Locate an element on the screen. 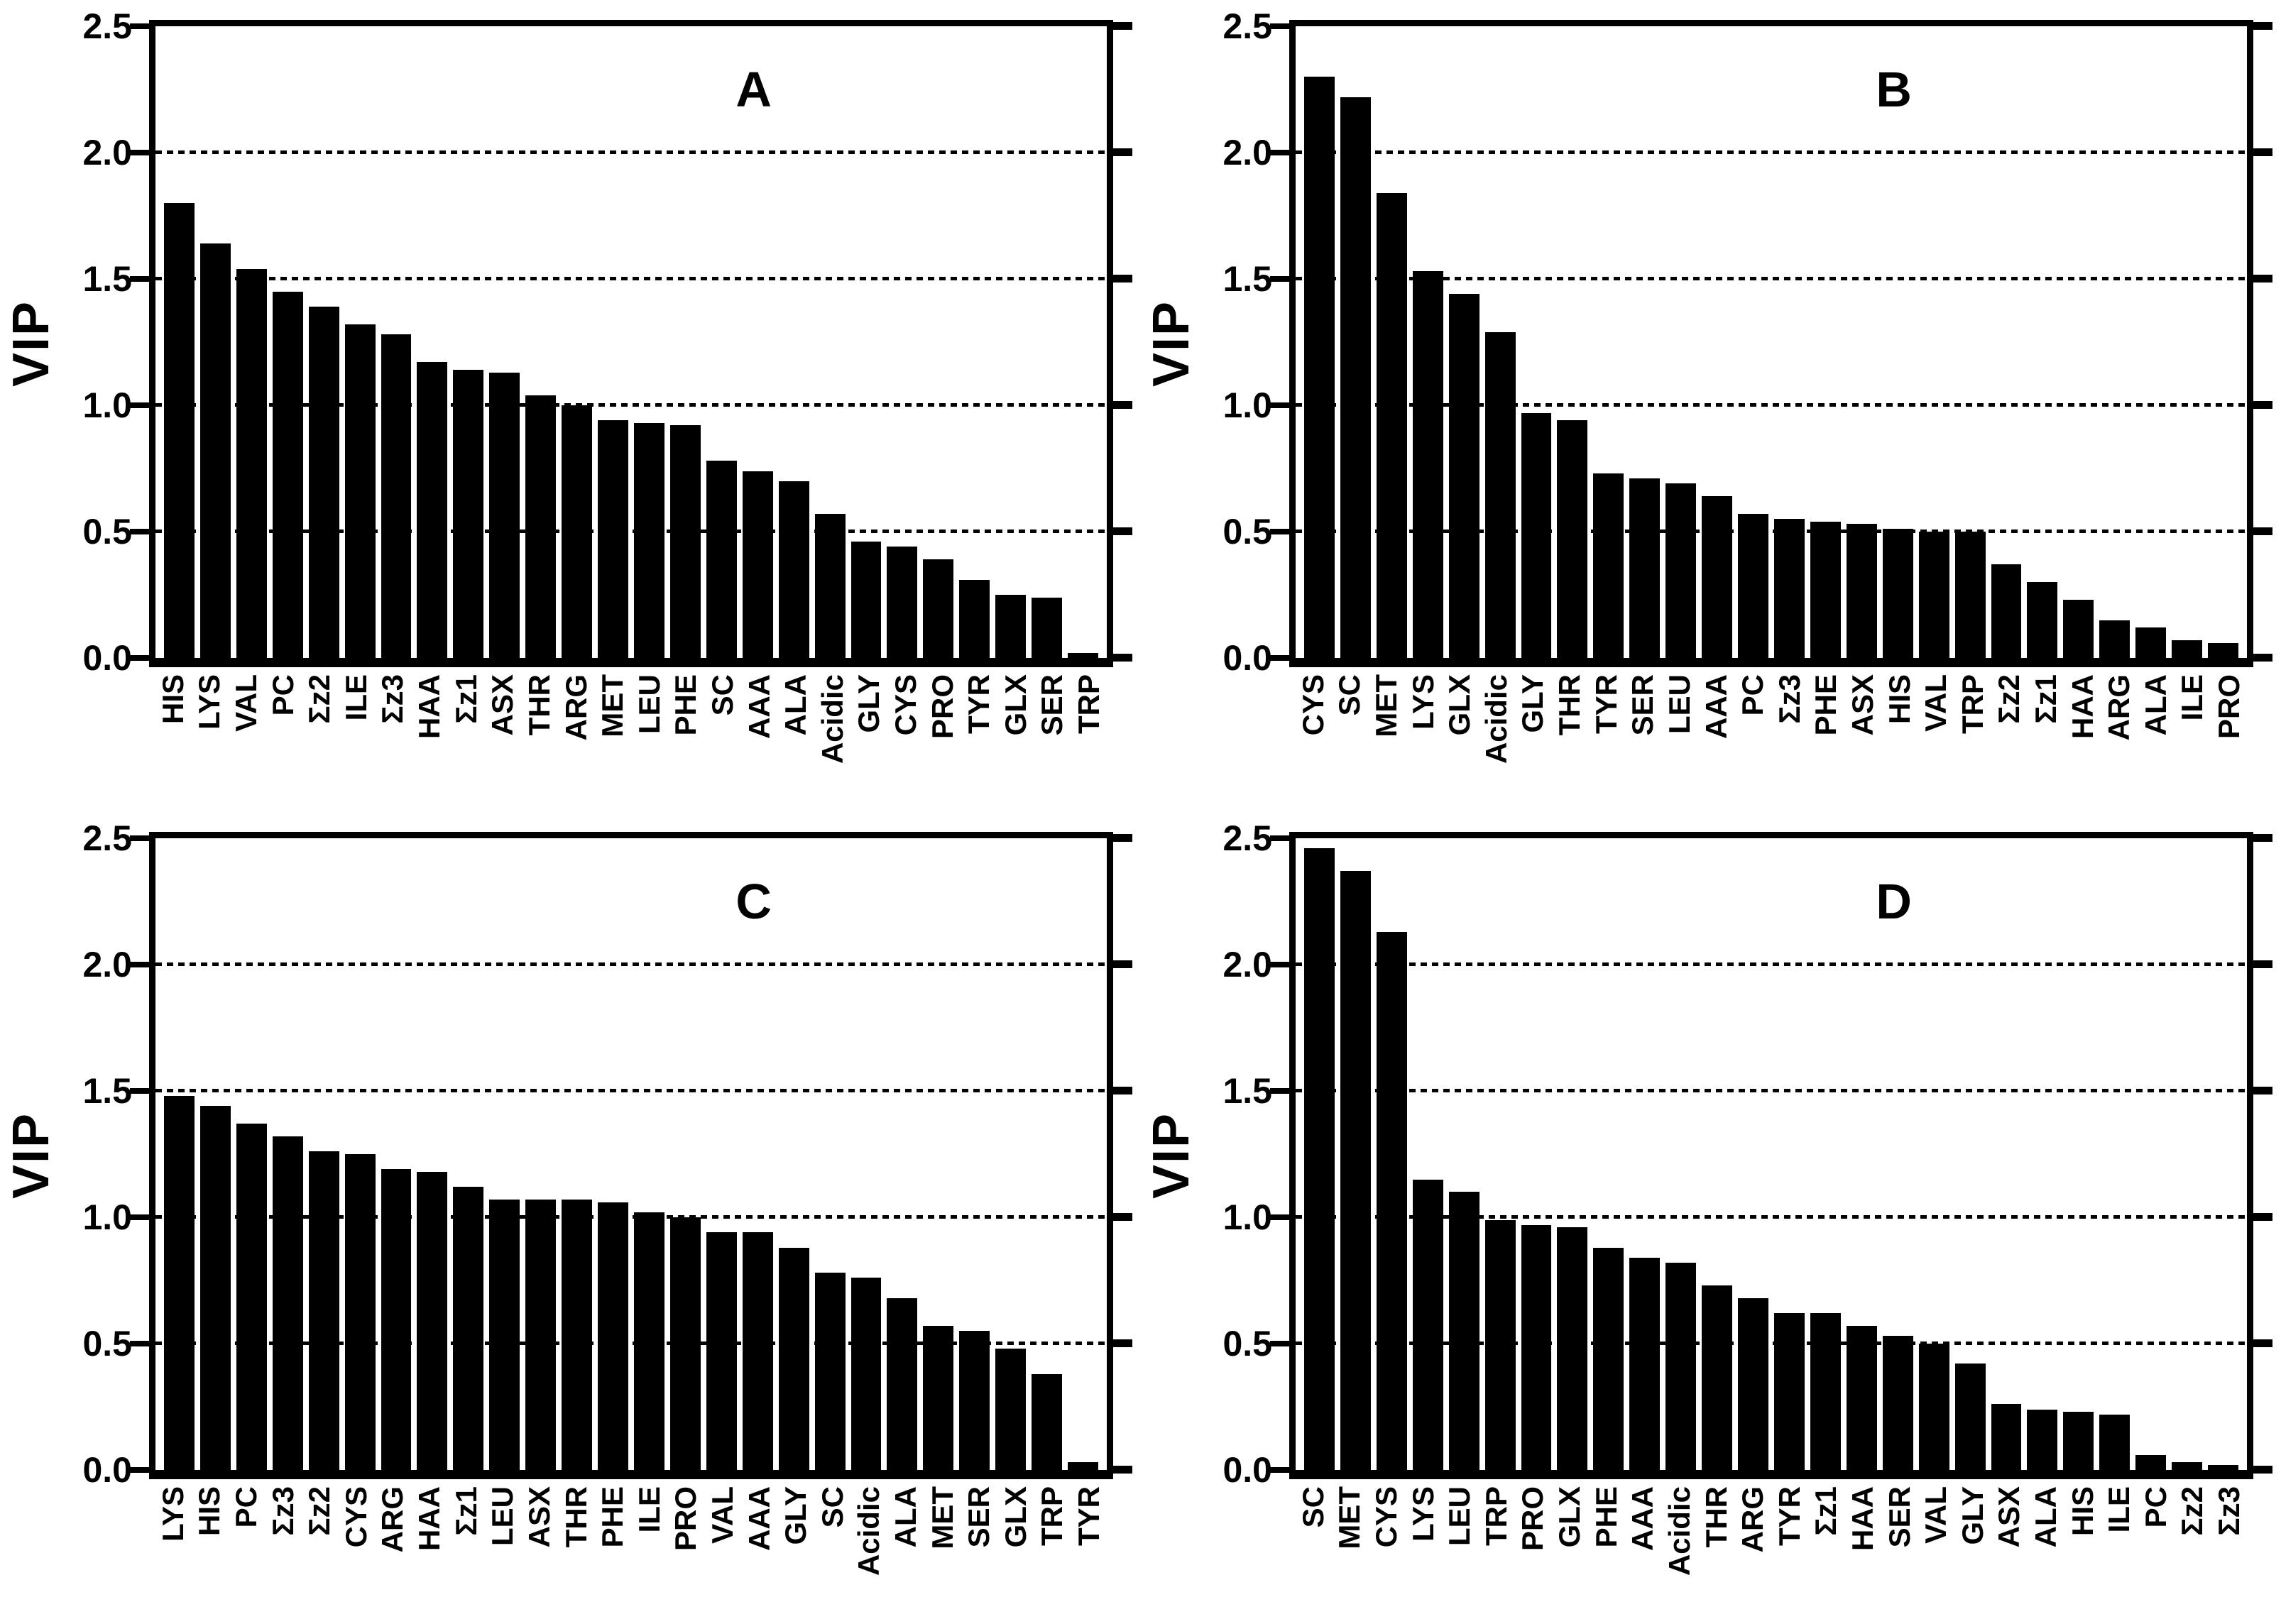 The width and height of the screenshot is (2281, 1624). y-axis-tick-labels: 0.0 0.5 1.0 1.5 2.0 2.5 is located at coordinates (1209, 1218).